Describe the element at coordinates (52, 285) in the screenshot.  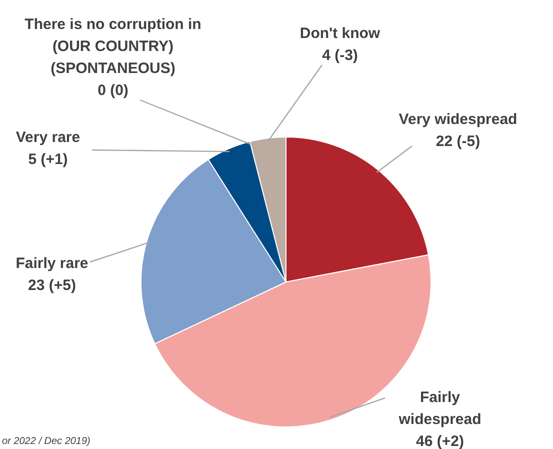
I see `data-label: 23 (+5)` at that location.